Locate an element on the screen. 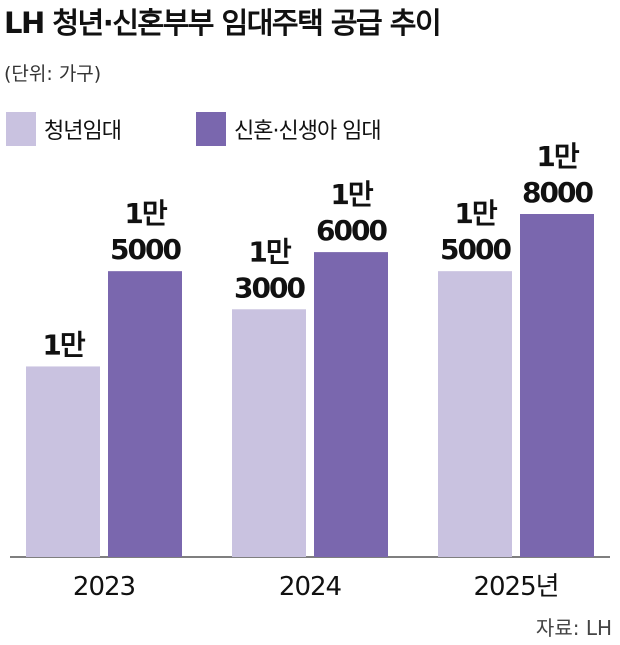 This screenshot has height=645, width=620. value-label: 1만 6000 is located at coordinates (351, 212).